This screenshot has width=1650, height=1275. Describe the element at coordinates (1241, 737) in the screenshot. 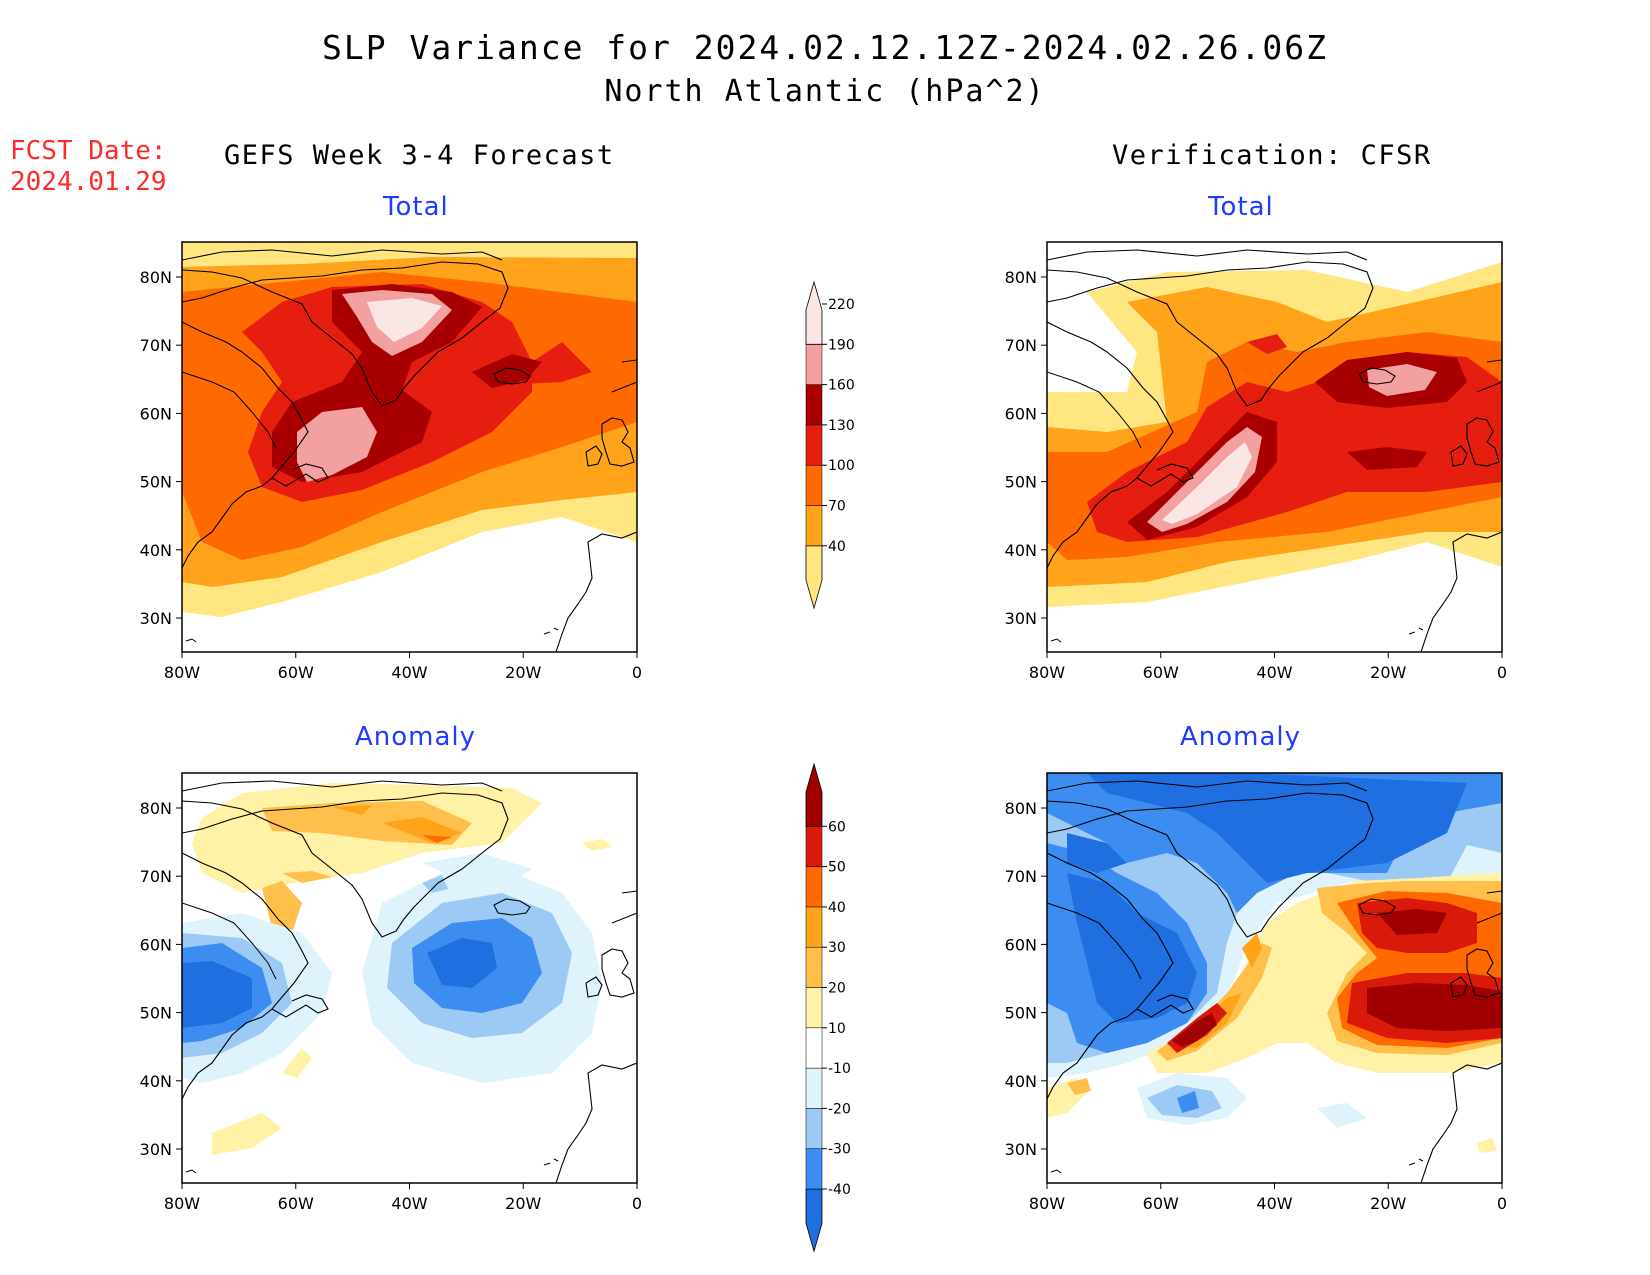

I see `panel-title-verification-anomaly: Anomaly` at that location.